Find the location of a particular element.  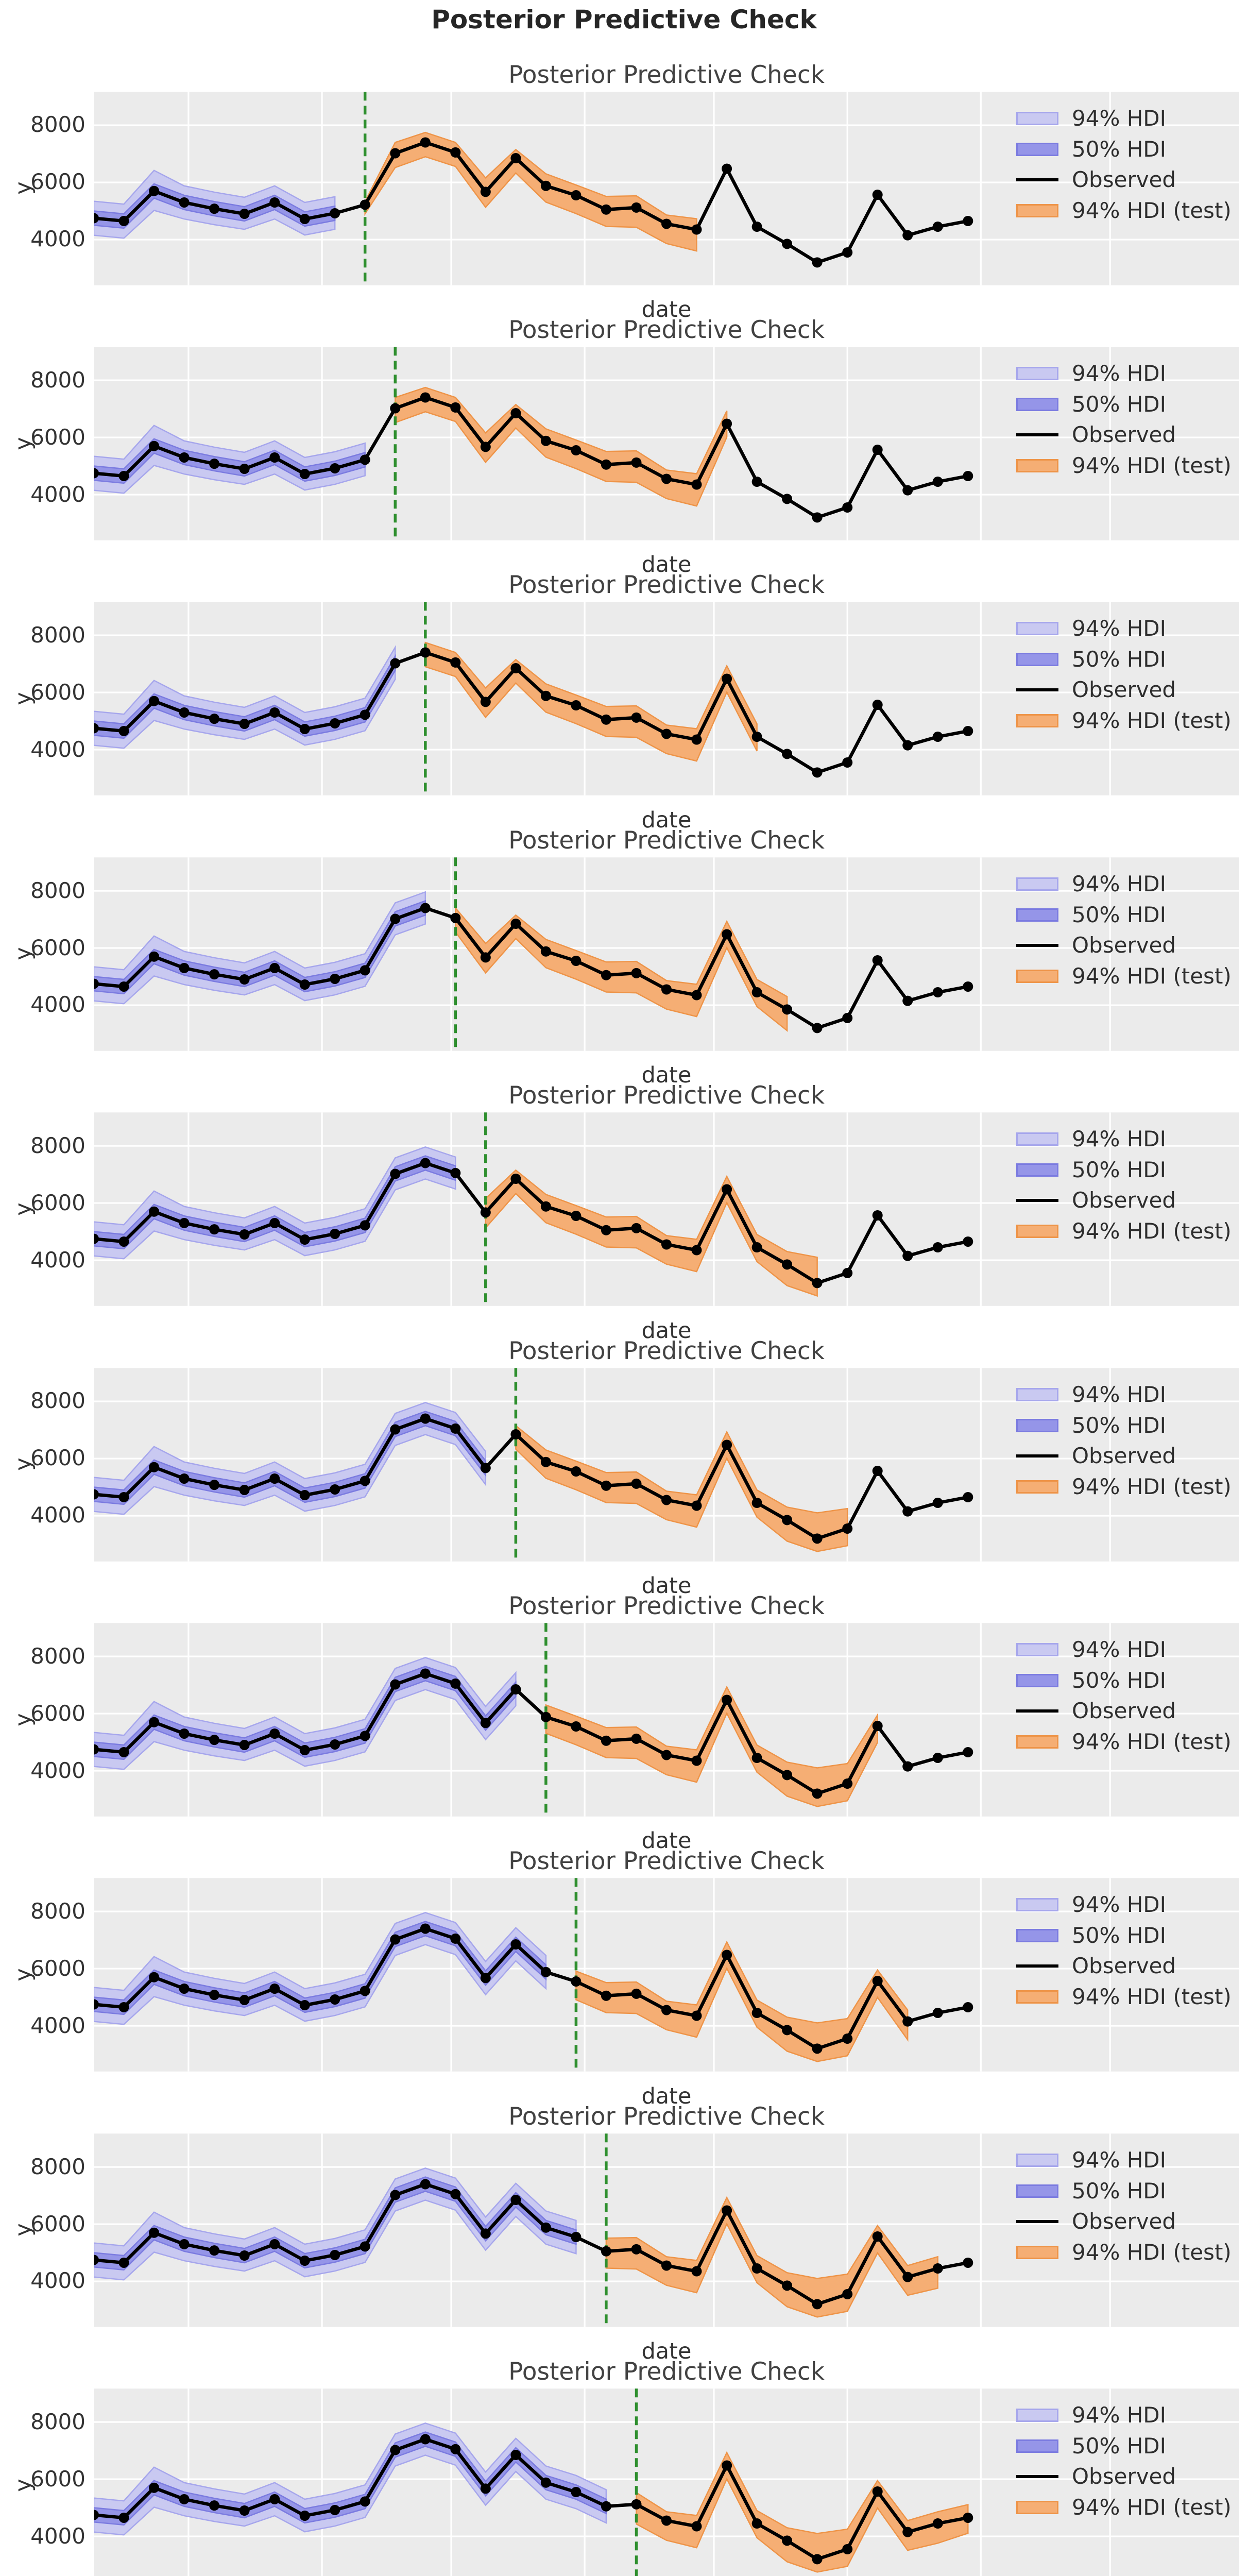

hdi94-swatch-icon is located at coordinates (1037, 373).